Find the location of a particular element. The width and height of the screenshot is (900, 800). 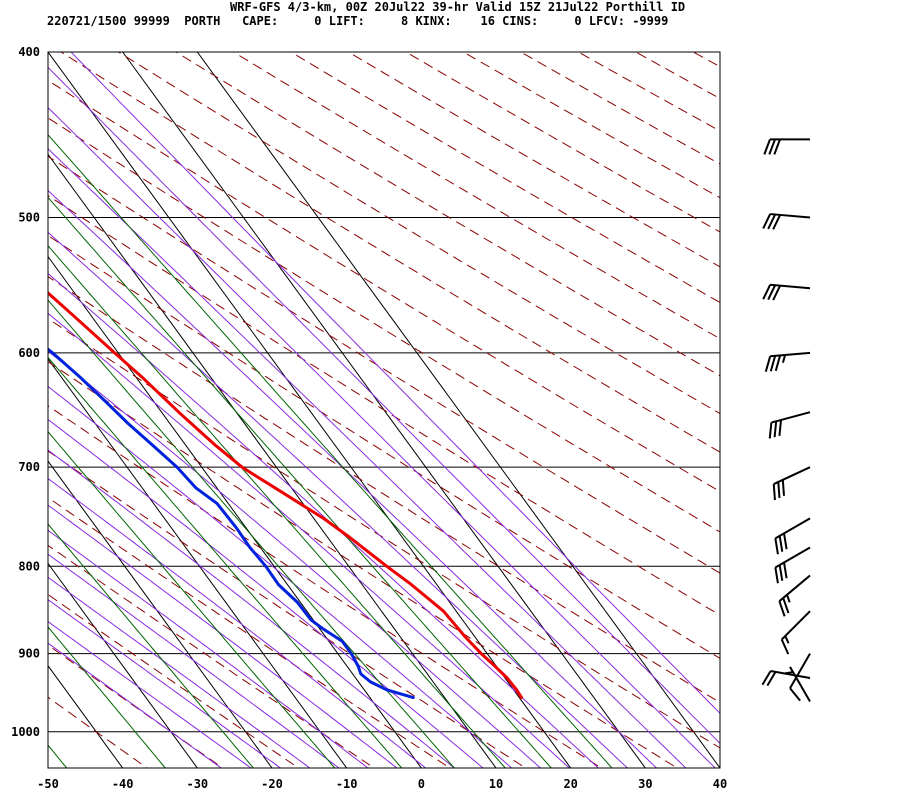

temperature-tick-label: -50 is located at coordinates (48, 784).